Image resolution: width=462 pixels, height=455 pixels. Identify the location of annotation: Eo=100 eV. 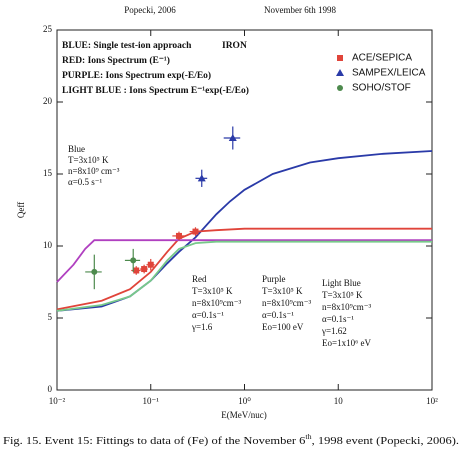
(283, 327).